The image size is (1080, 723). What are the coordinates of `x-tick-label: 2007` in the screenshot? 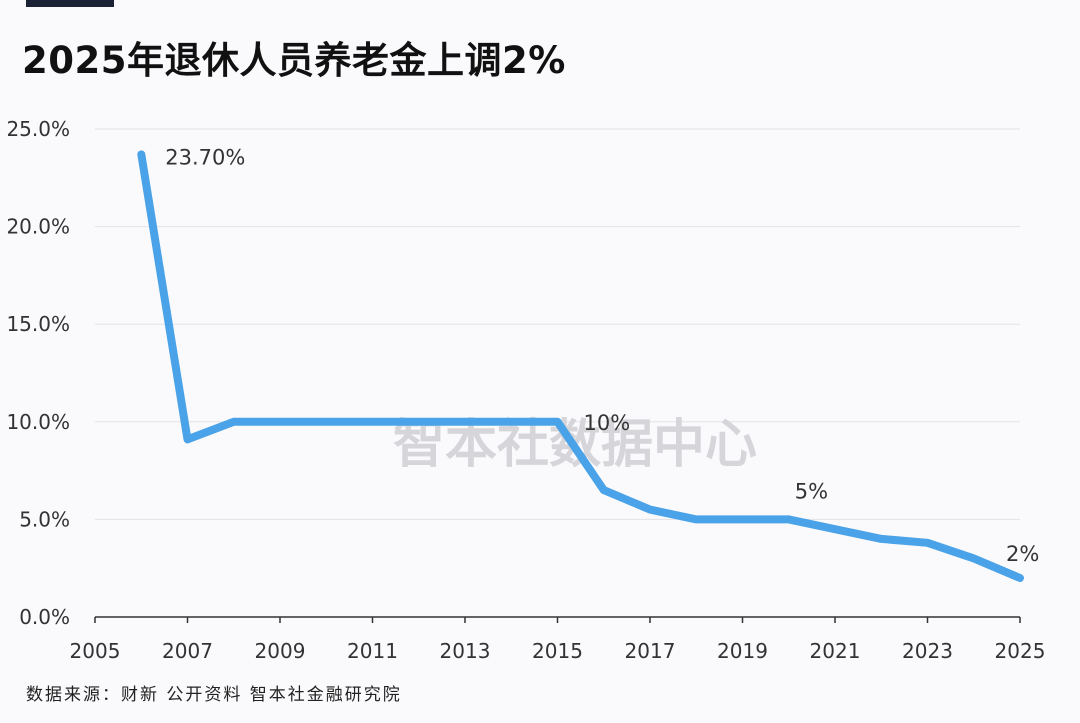 It's located at (187, 651).